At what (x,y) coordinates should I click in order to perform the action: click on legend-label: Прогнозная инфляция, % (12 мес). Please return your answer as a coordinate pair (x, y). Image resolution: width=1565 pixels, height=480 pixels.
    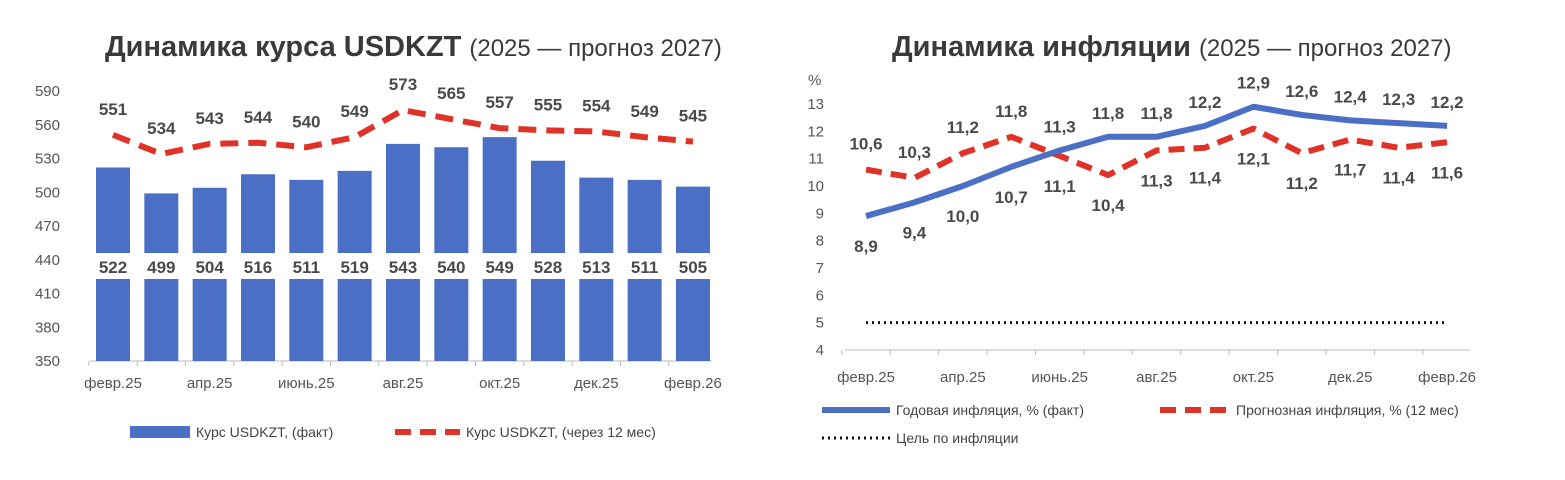
    Looking at the image, I should click on (1347, 410).